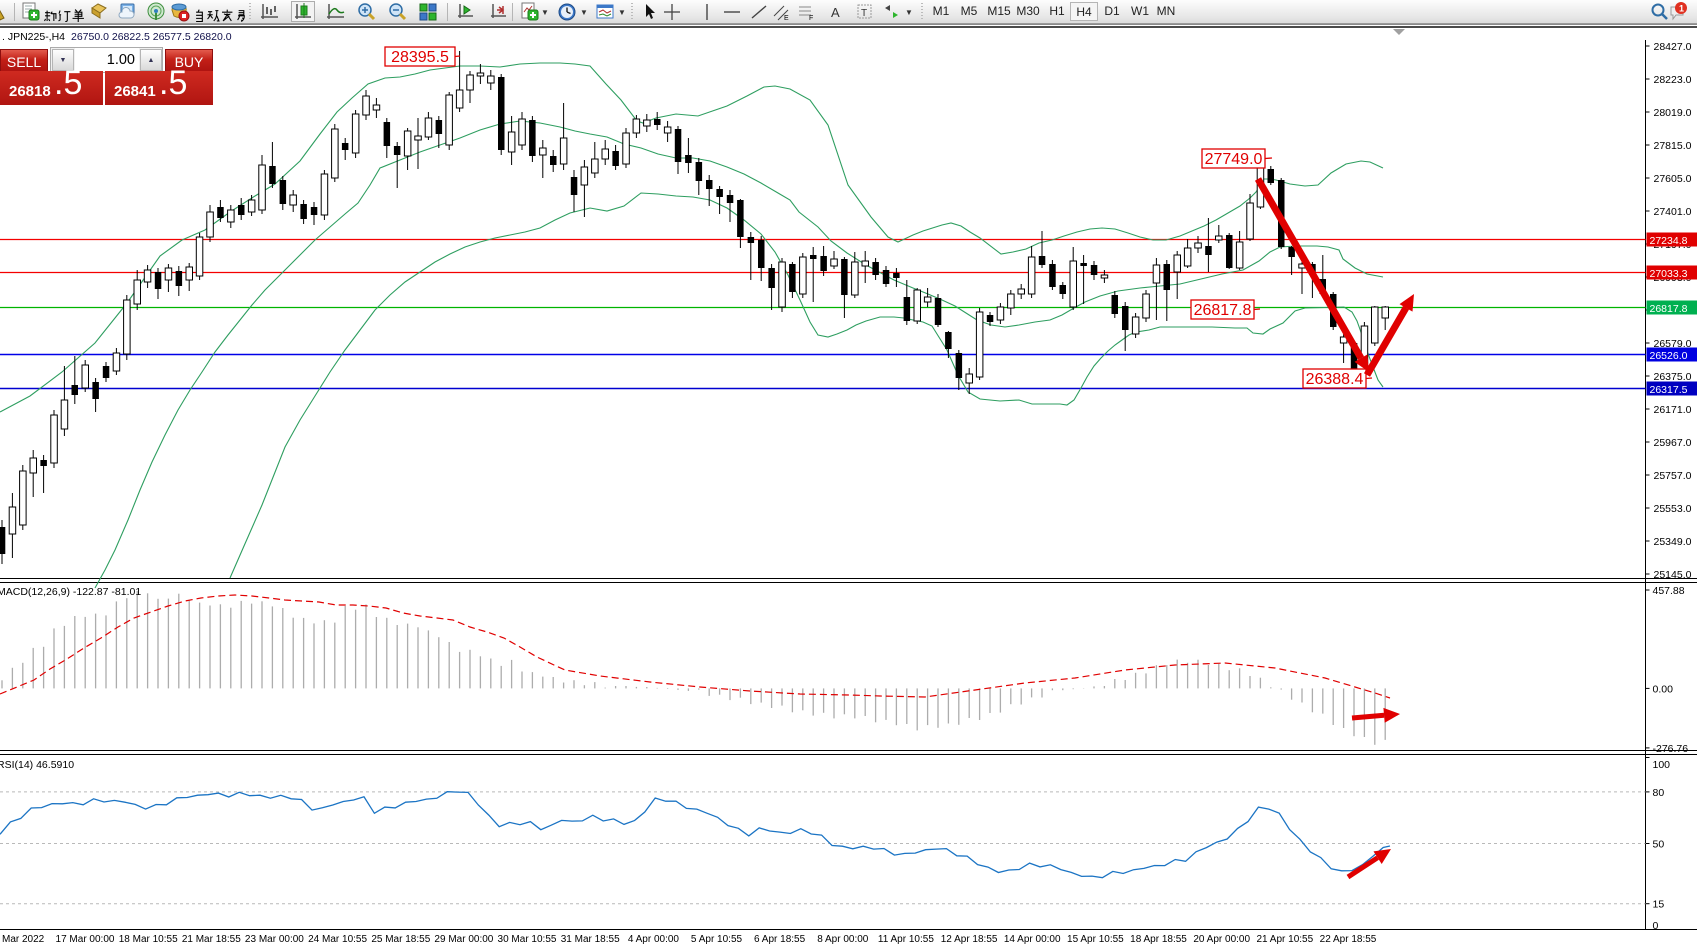  I want to click on svg-text: 0, so click(1656, 926).